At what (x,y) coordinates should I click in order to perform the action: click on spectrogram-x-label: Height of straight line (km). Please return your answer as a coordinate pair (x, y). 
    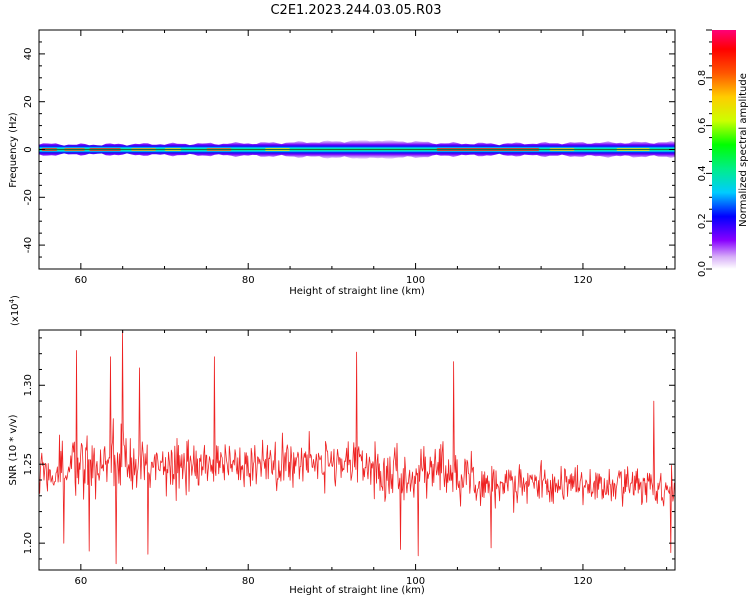
    Looking at the image, I should click on (357, 291).